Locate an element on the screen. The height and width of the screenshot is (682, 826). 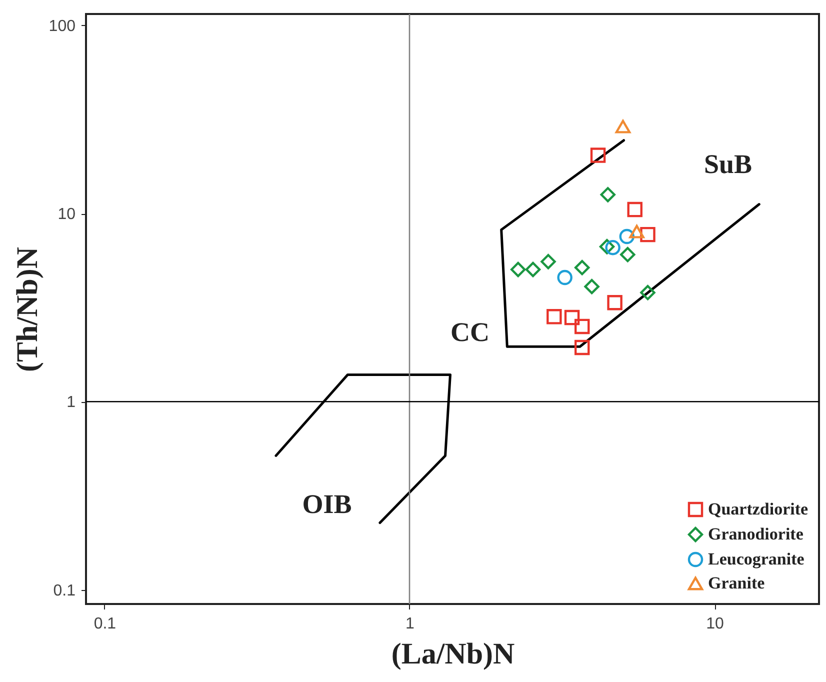
legend-label: Quartzdiorite is located at coordinates (758, 509).